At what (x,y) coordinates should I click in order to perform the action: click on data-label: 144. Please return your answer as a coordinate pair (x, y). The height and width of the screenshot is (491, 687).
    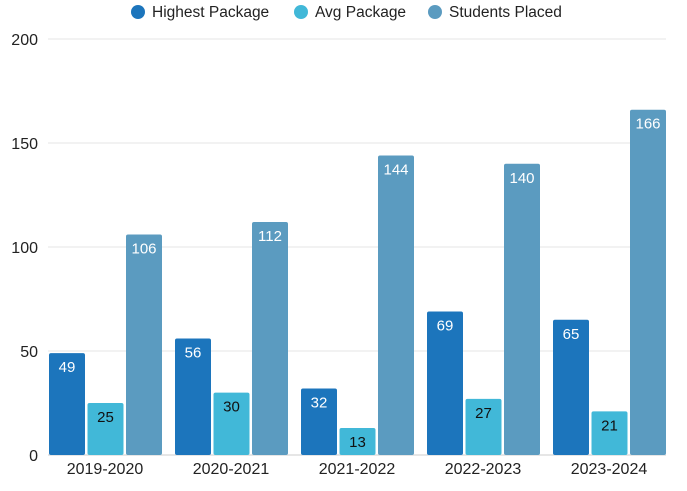
    Looking at the image, I should click on (395, 169).